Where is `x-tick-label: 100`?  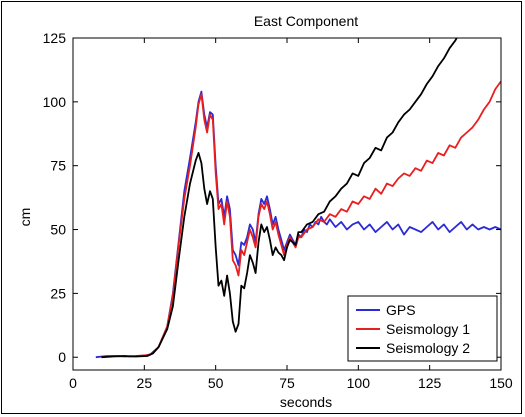 x-tick-label: 100 is located at coordinates (359, 383).